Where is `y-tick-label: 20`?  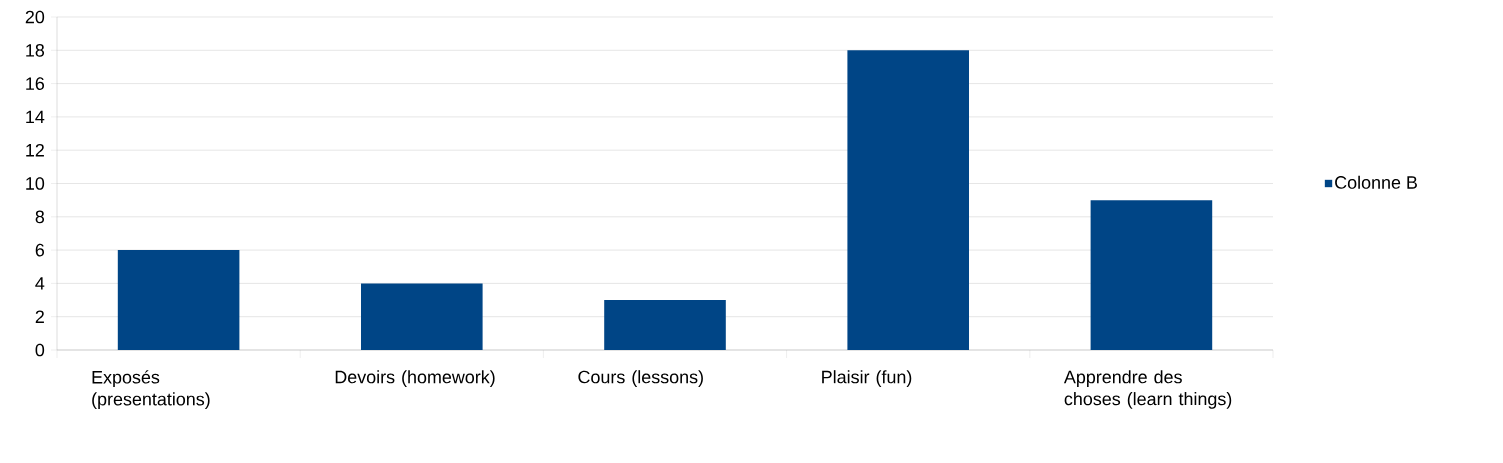
y-tick-label: 20 is located at coordinates (35, 17).